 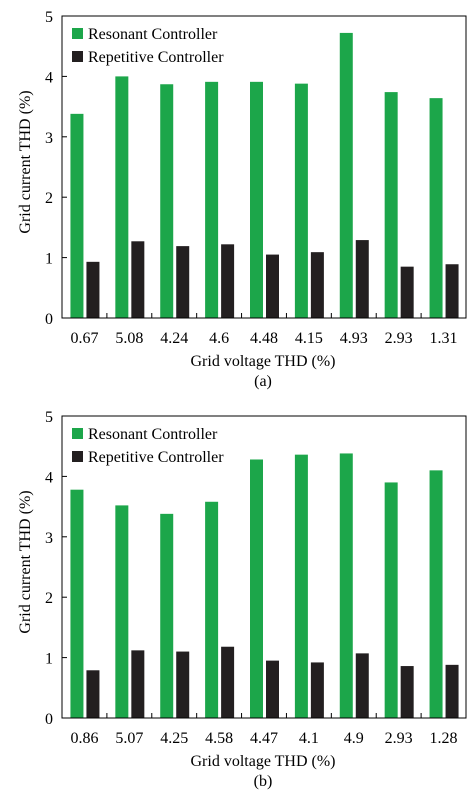 What do you see at coordinates (264, 338) in the screenshot?
I see `x-tick-label: 4.48` at bounding box center [264, 338].